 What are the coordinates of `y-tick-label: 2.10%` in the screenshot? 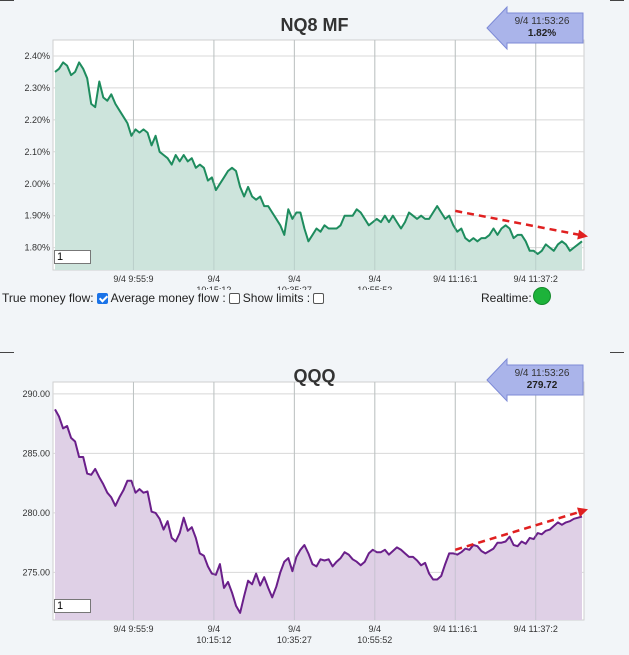 It's located at (37, 152).